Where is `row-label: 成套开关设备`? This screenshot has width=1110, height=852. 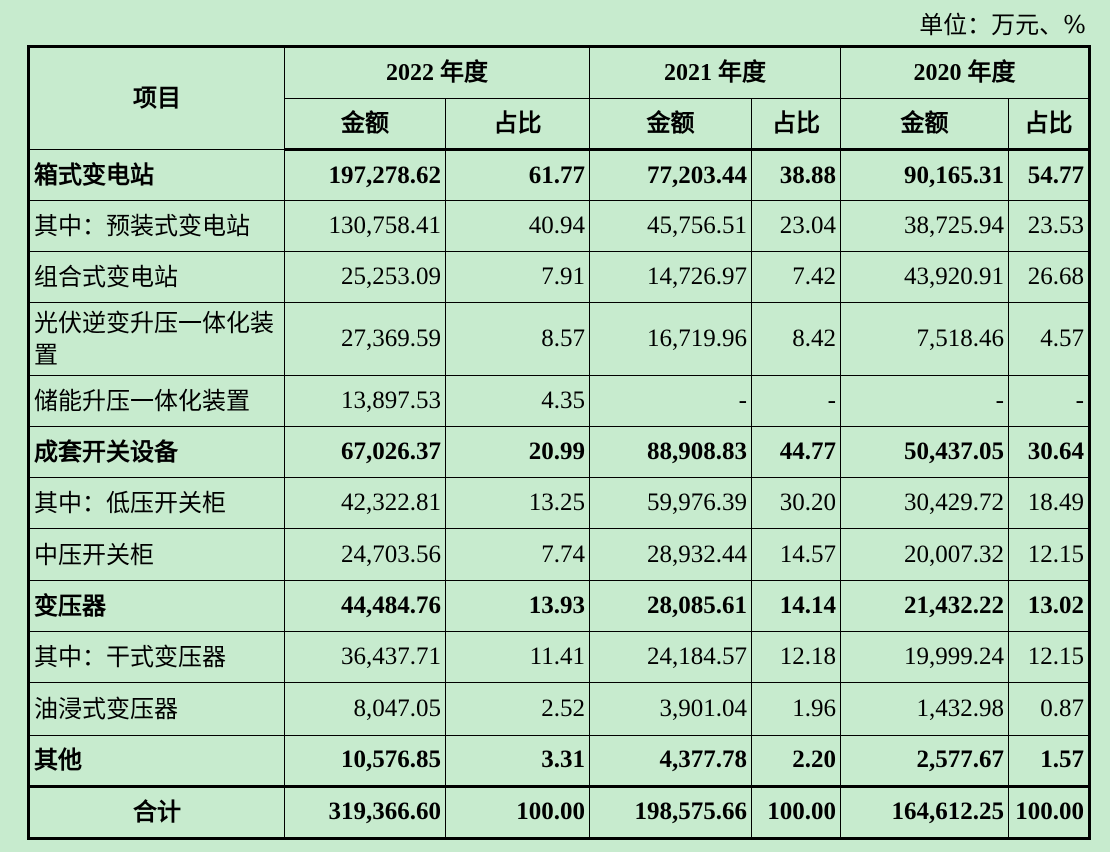
row-label: 成套开关设备 is located at coordinates (156, 451).